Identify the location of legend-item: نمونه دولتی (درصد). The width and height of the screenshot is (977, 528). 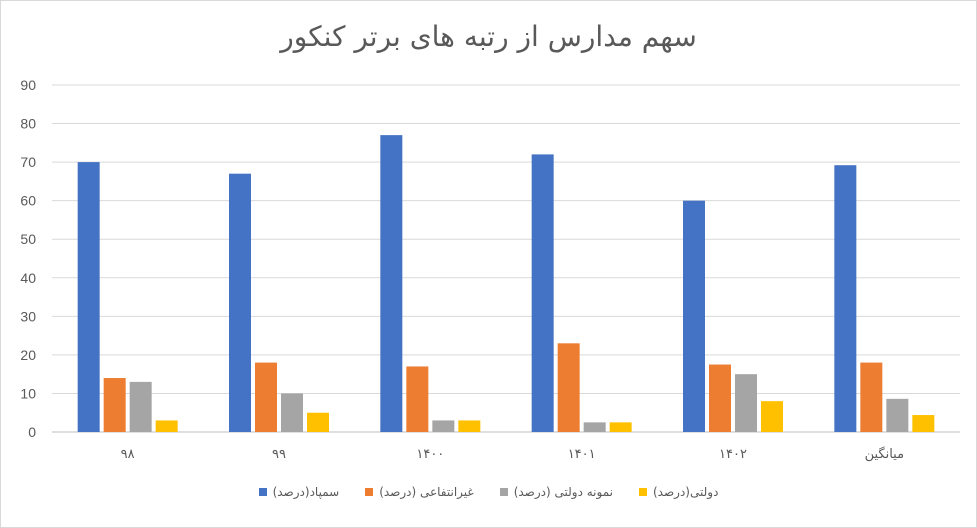
(556, 492).